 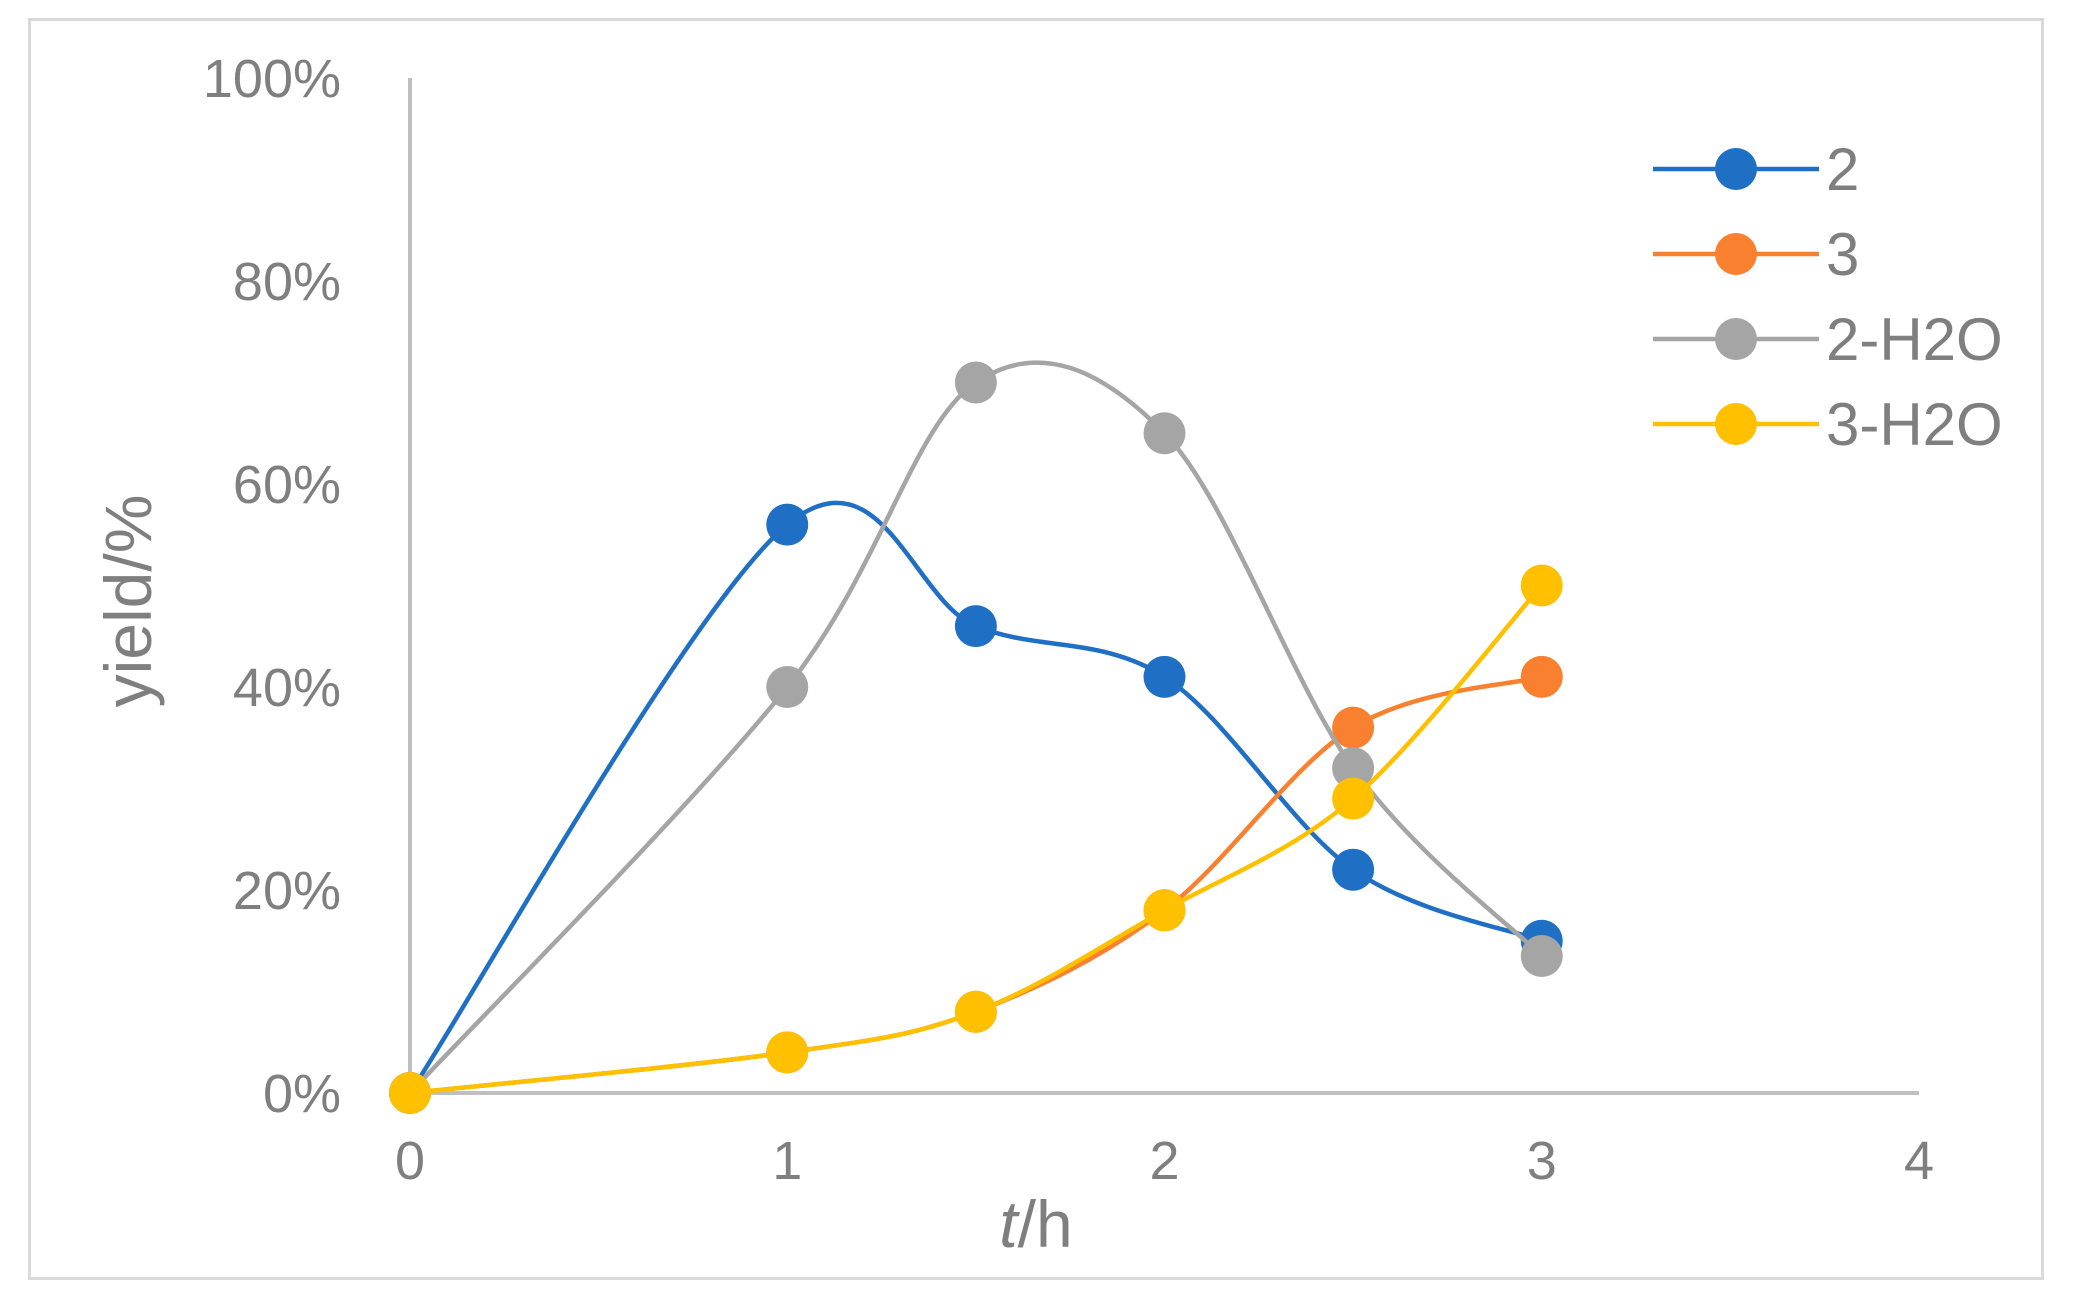 I want to click on y-tick-label: 20%, so click(x=287, y=891).